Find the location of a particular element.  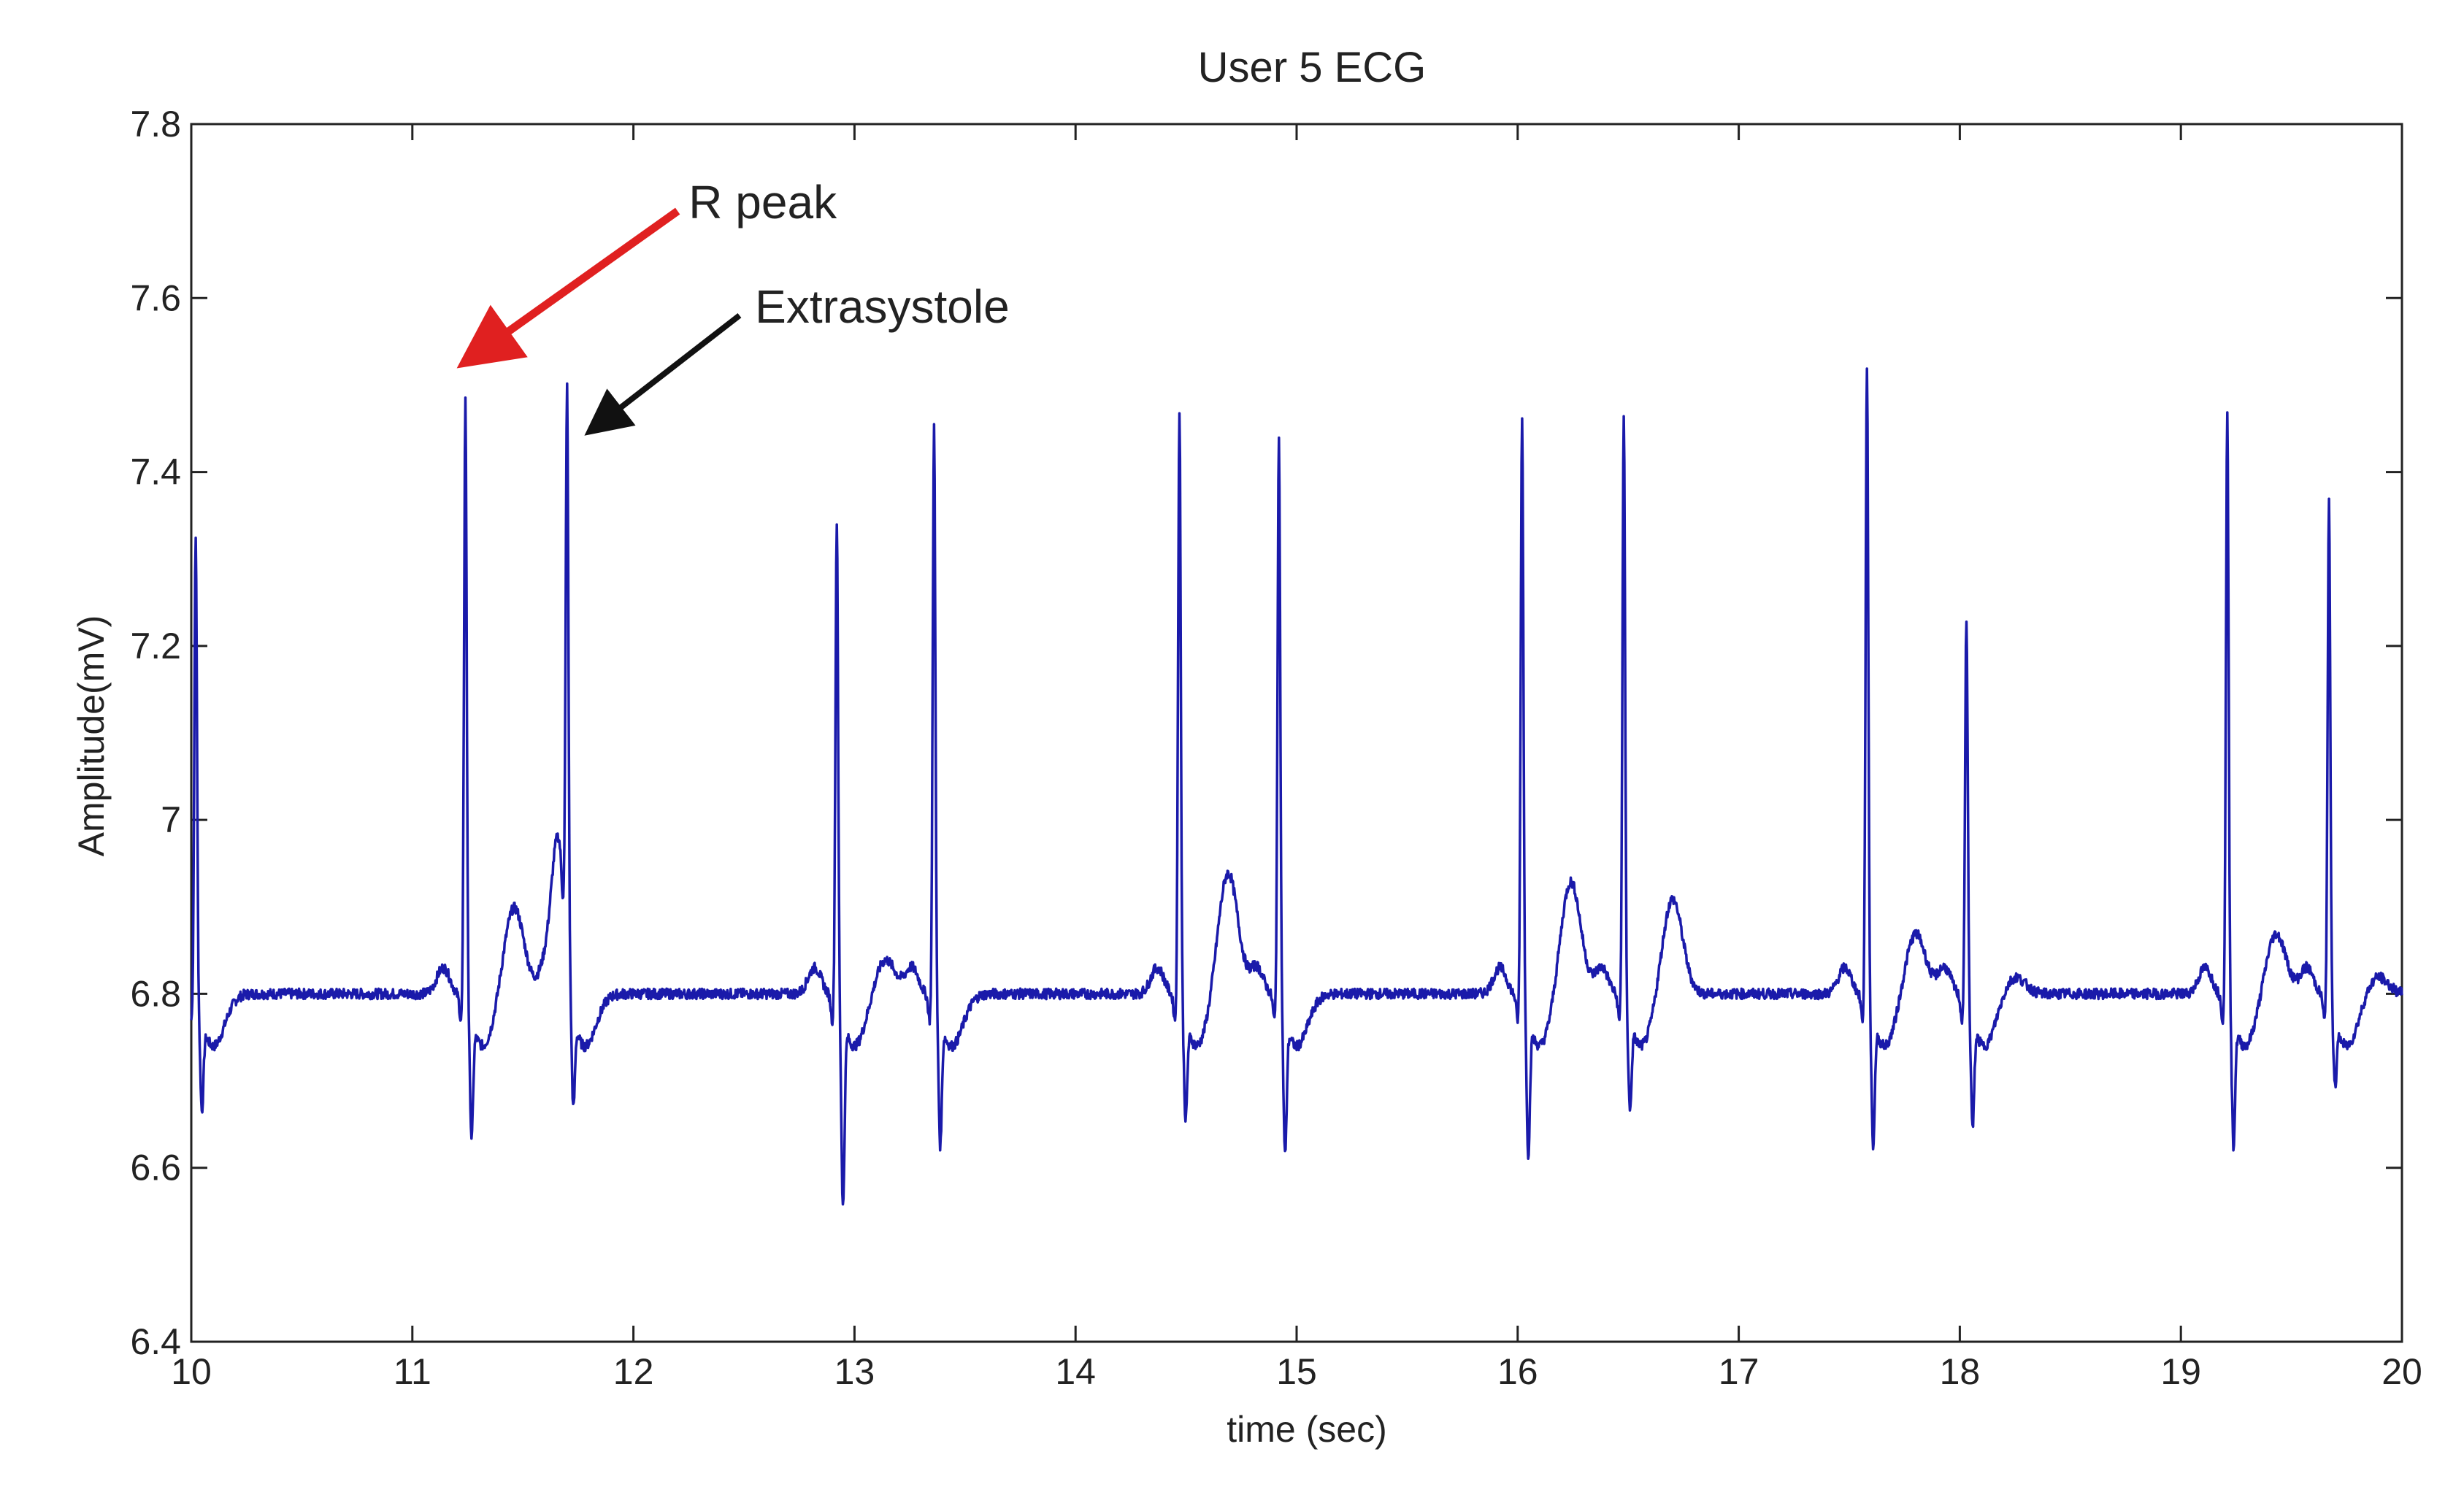

y-tick-label: 7.8 is located at coordinates (155, 125).